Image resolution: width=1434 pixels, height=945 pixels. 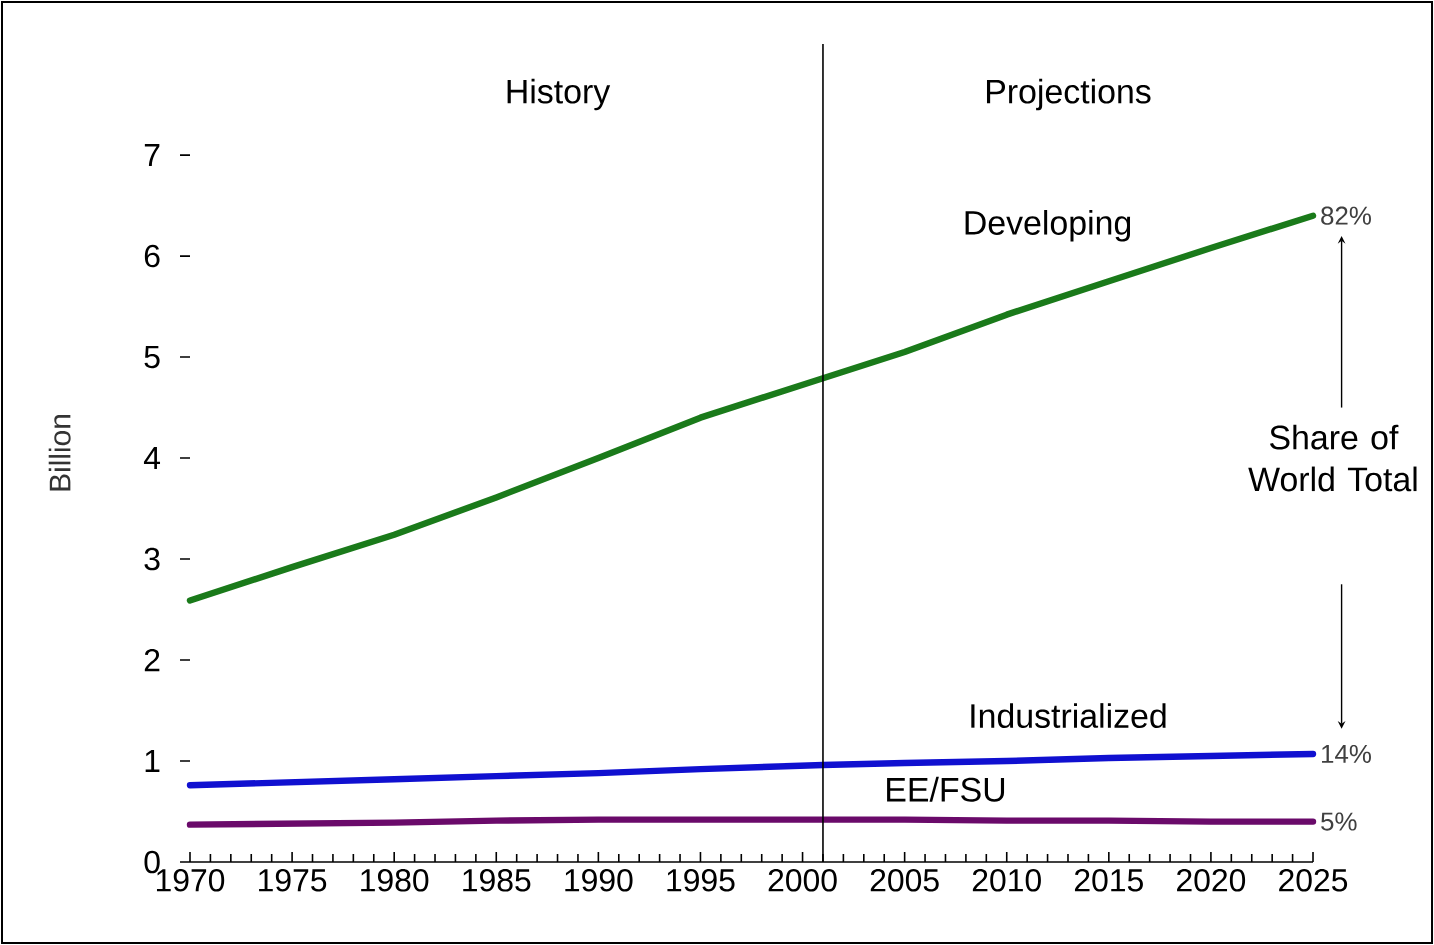 What do you see at coordinates (152, 256) in the screenshot?
I see `y-tick-label: 6` at bounding box center [152, 256].